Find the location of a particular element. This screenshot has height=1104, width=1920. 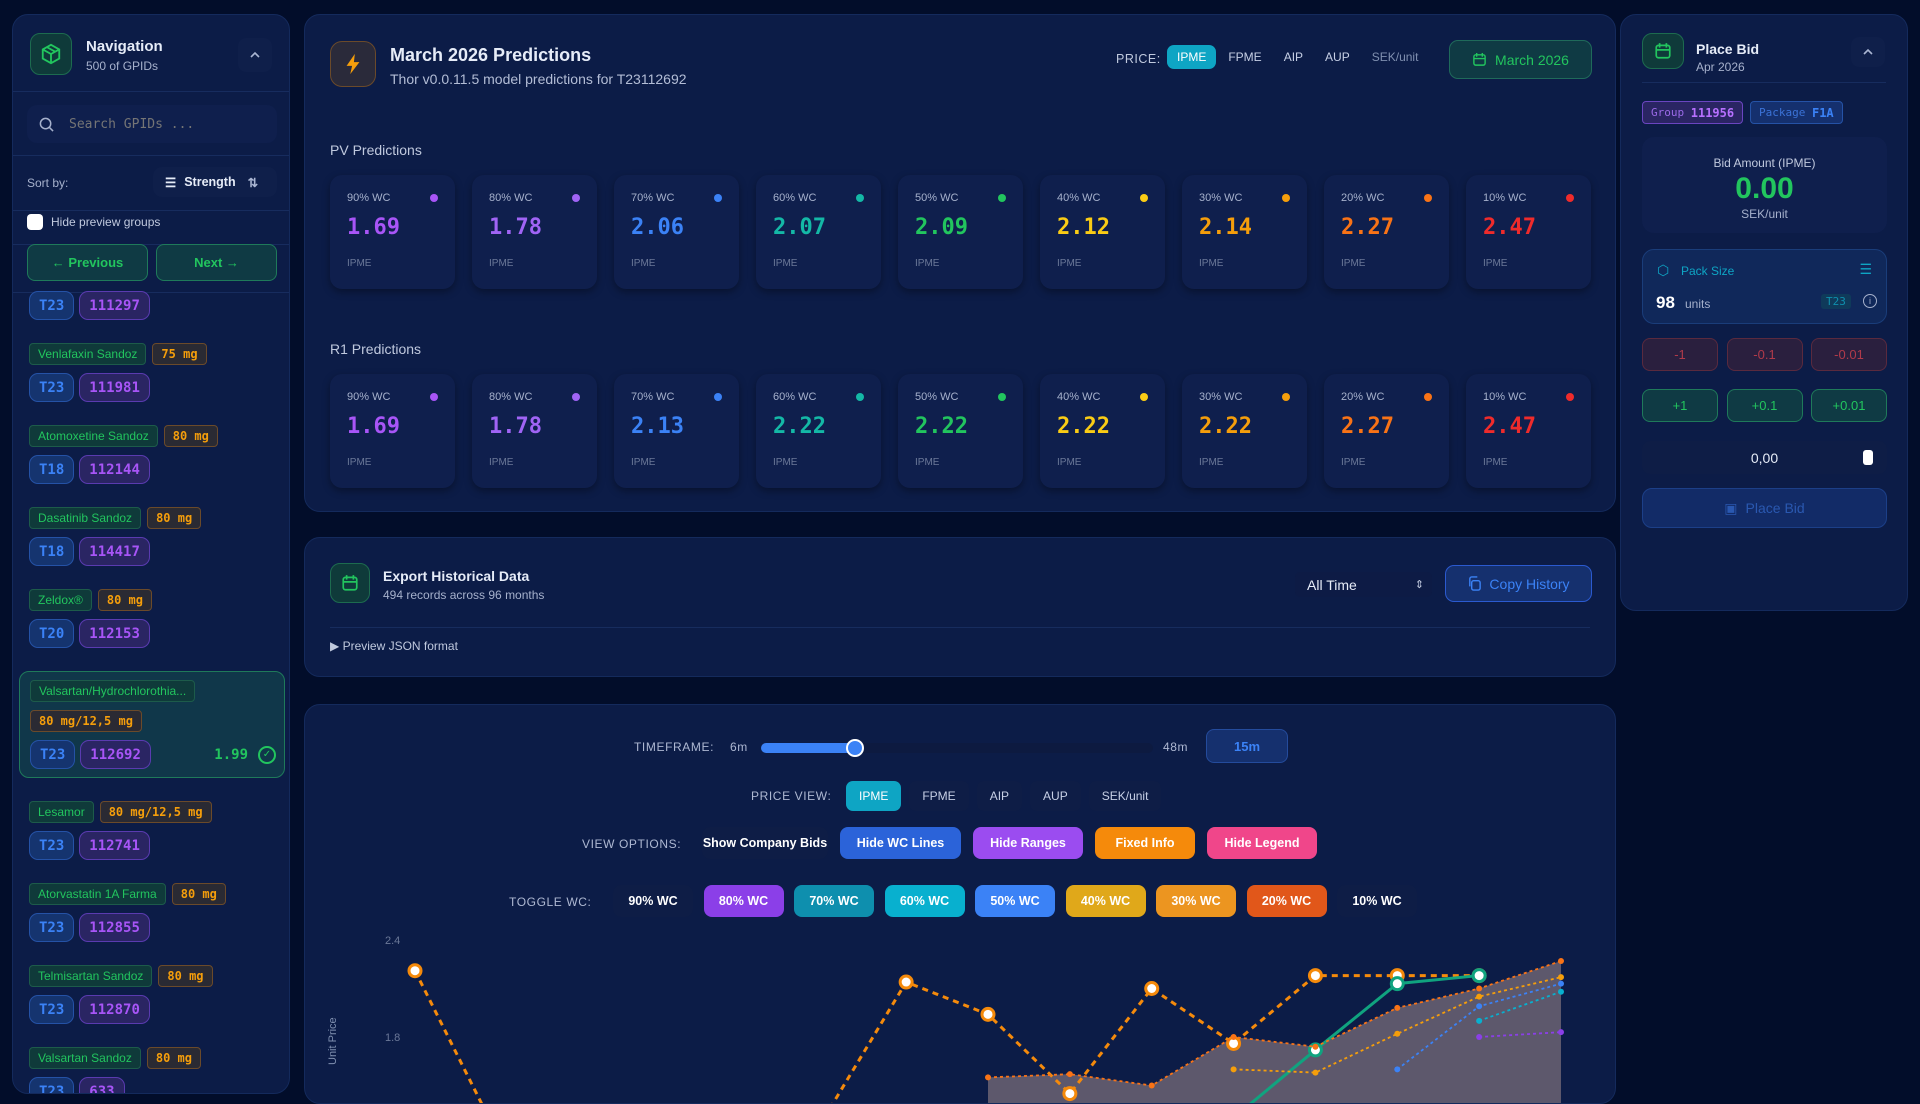

hide-preview-checkbox is located at coordinates (35, 222).